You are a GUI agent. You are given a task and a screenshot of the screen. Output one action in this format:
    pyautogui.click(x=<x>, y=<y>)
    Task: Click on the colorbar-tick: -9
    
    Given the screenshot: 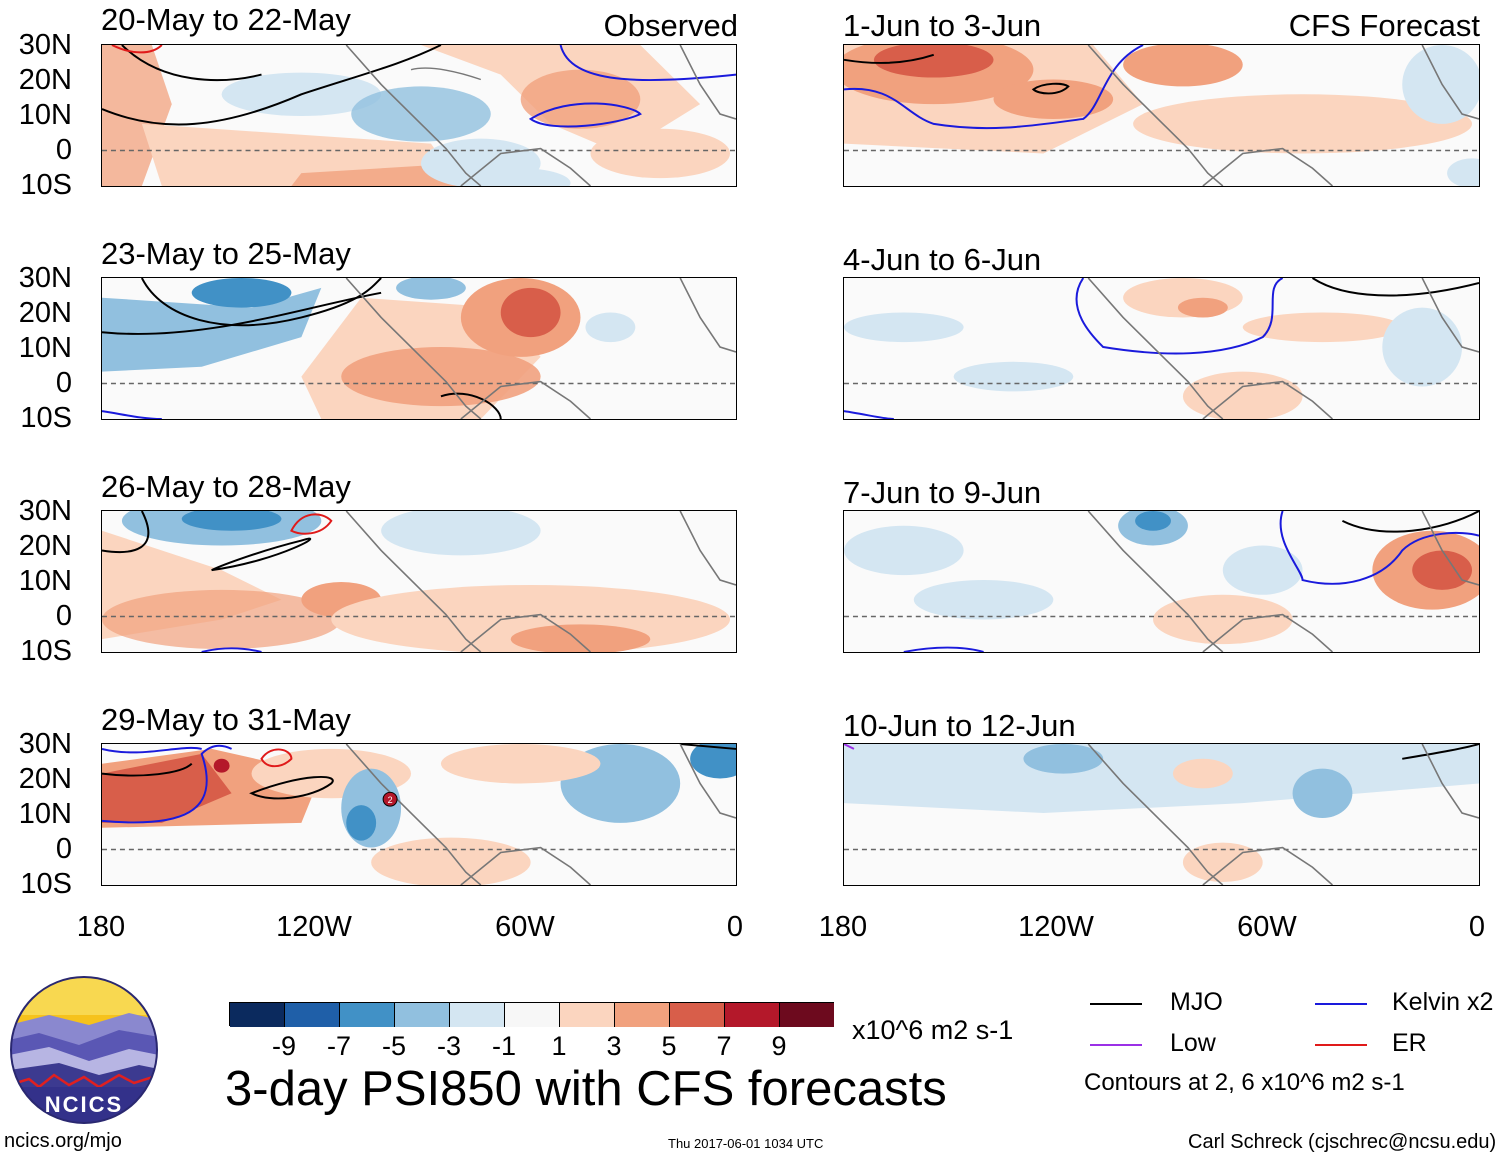 What is the action you would take?
    pyautogui.click(x=283, y=1046)
    